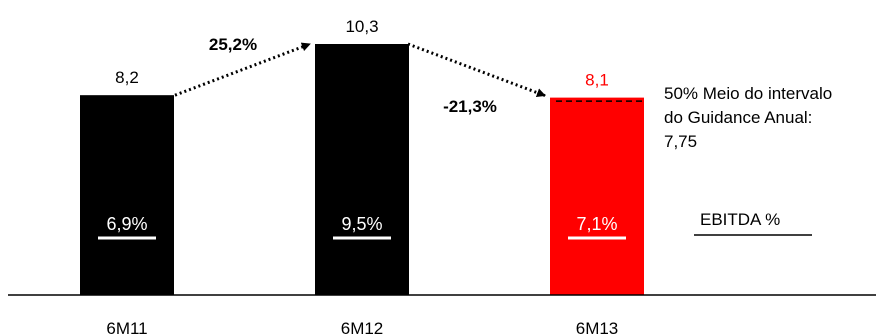  What do you see at coordinates (470, 106) in the screenshot?
I see `growth-label-2: -21,3%` at bounding box center [470, 106].